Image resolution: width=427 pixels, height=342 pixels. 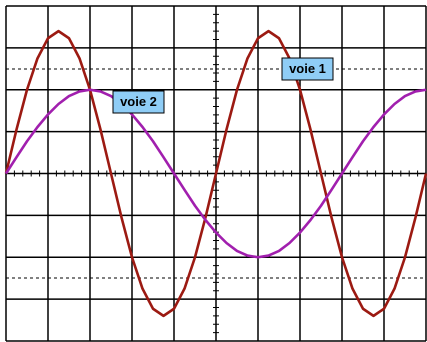 I want to click on series-label: voie 1, so click(x=307, y=68).